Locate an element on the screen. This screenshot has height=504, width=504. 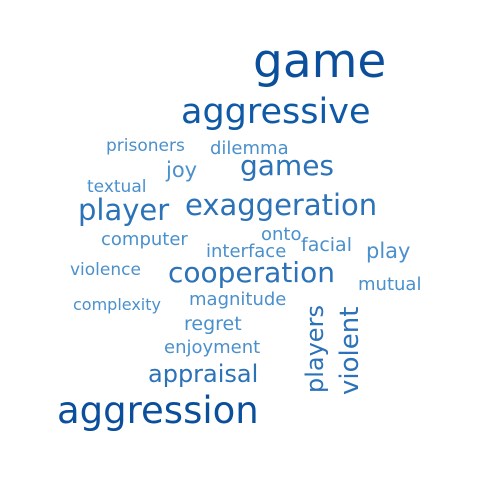
word-aggression: aggression is located at coordinates (158, 410).